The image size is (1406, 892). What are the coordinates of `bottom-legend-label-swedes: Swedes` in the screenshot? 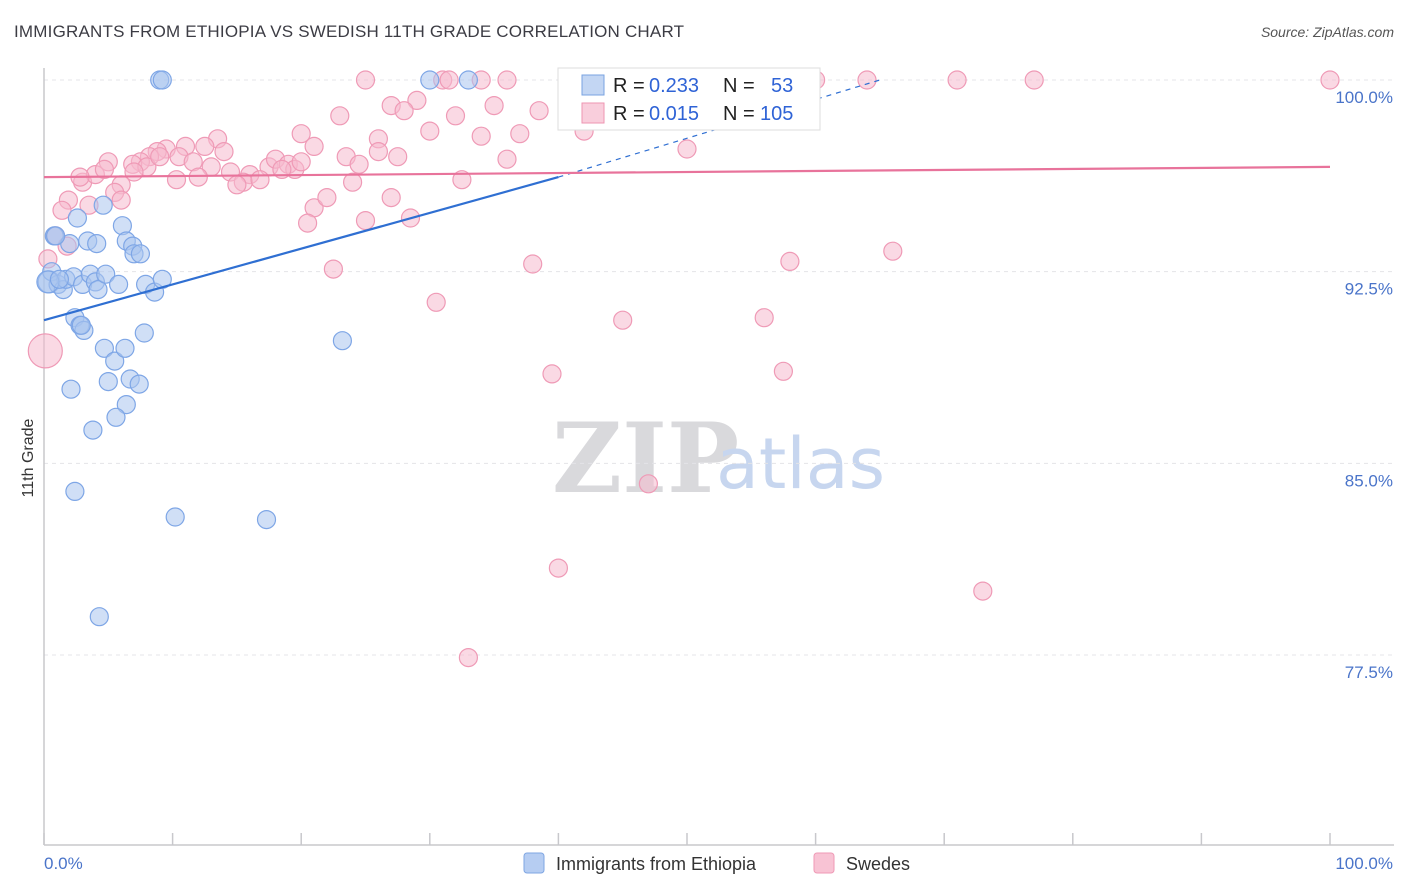 It's located at (878, 864).